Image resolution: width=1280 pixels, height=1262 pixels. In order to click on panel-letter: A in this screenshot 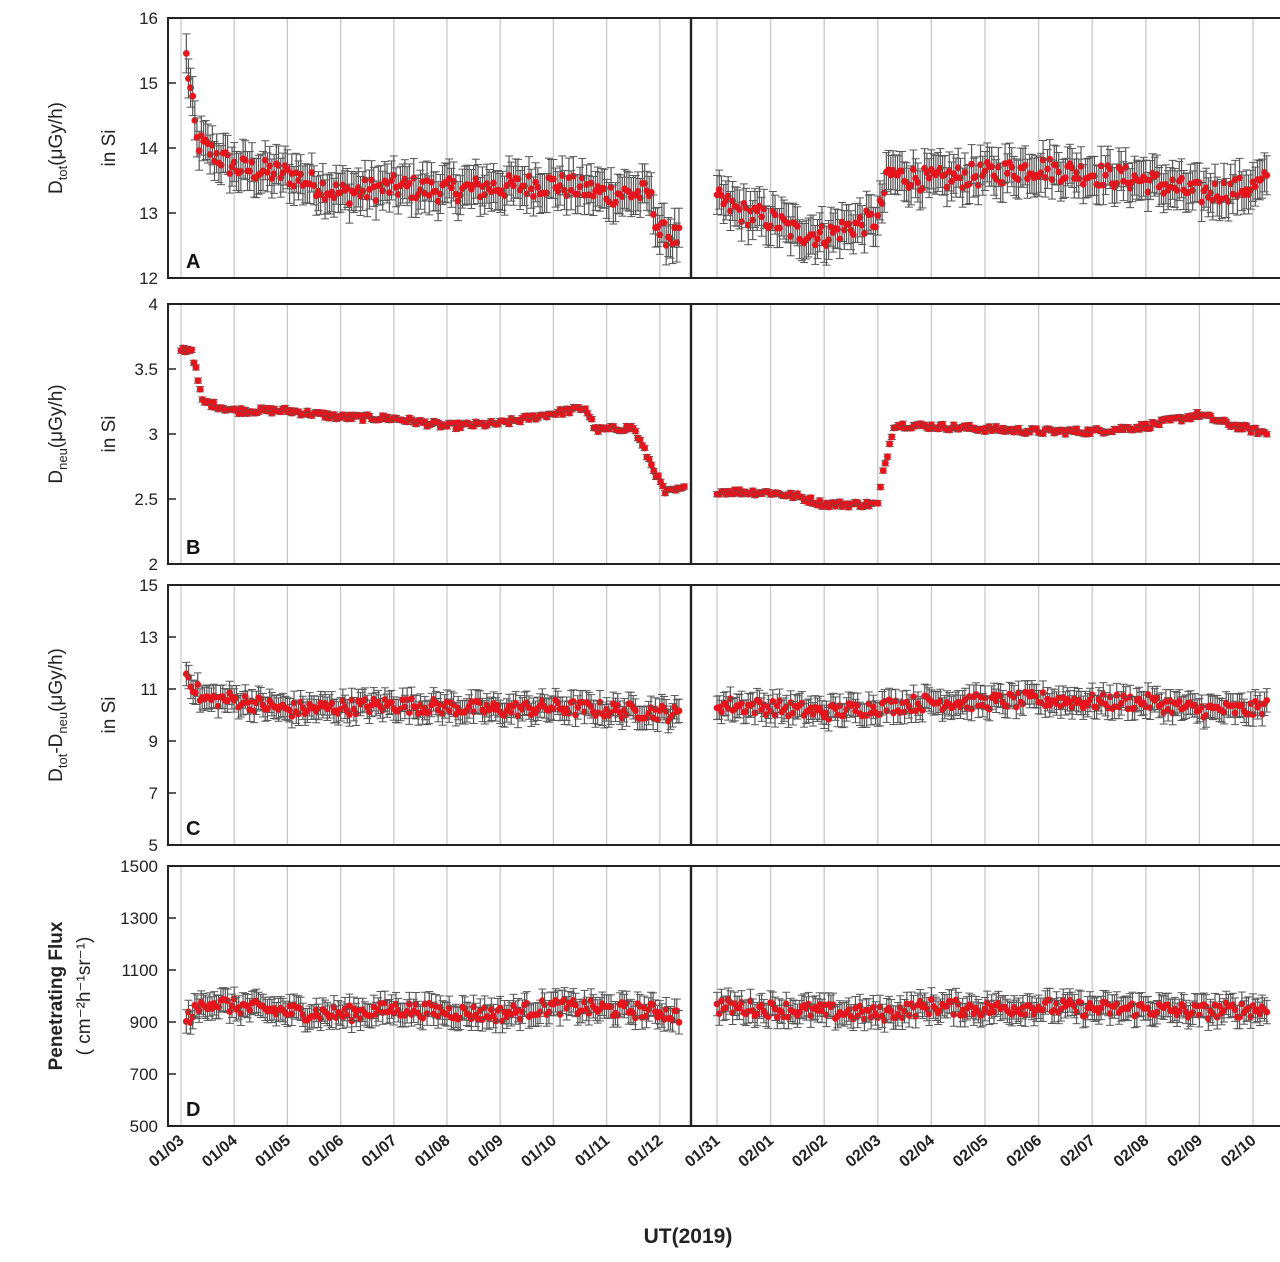, I will do `click(193, 262)`.